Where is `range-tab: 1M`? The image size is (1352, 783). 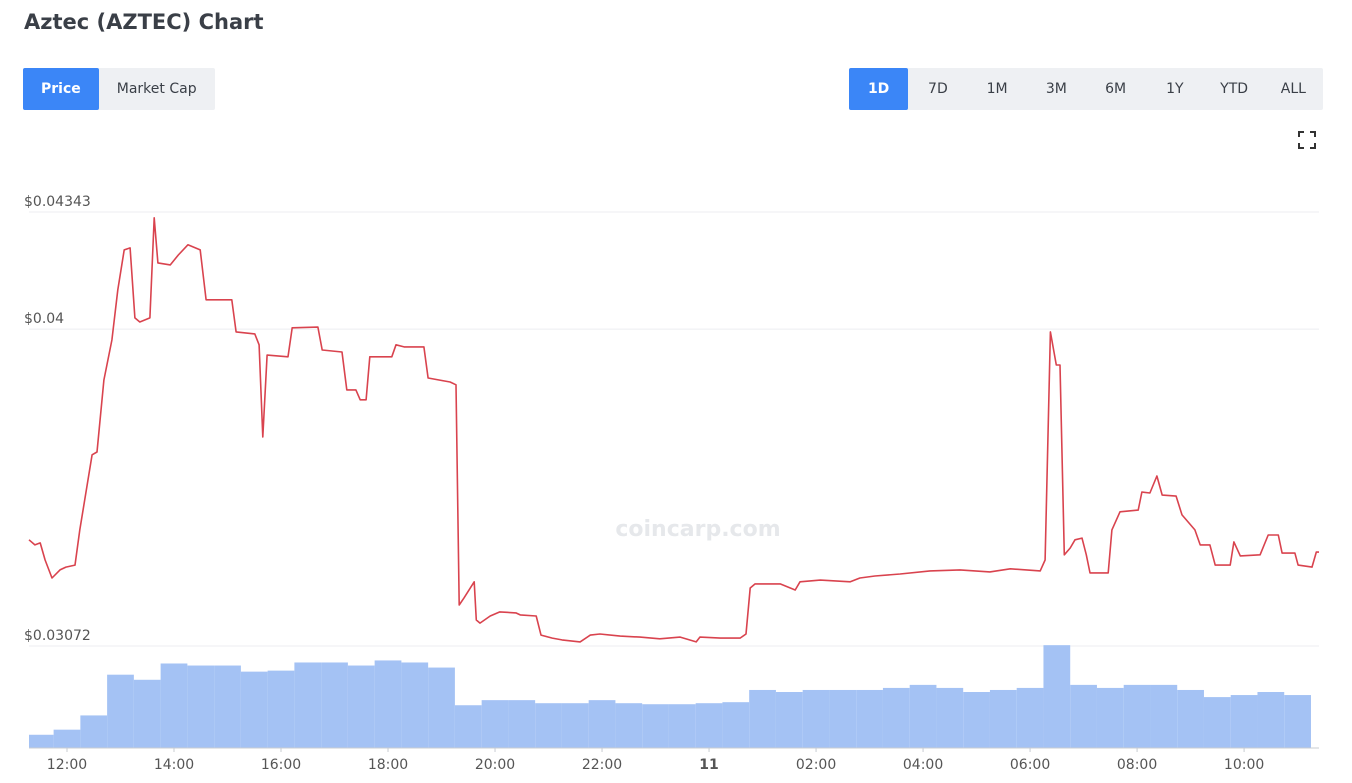 range-tab: 1M is located at coordinates (997, 89).